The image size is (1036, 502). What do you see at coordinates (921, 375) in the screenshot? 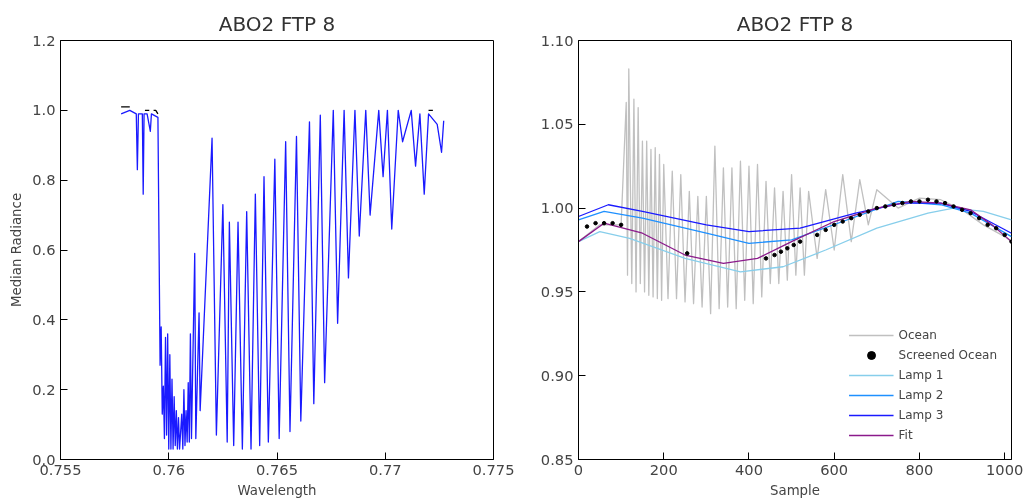
I see `legend-label: Lamp 1` at bounding box center [921, 375].